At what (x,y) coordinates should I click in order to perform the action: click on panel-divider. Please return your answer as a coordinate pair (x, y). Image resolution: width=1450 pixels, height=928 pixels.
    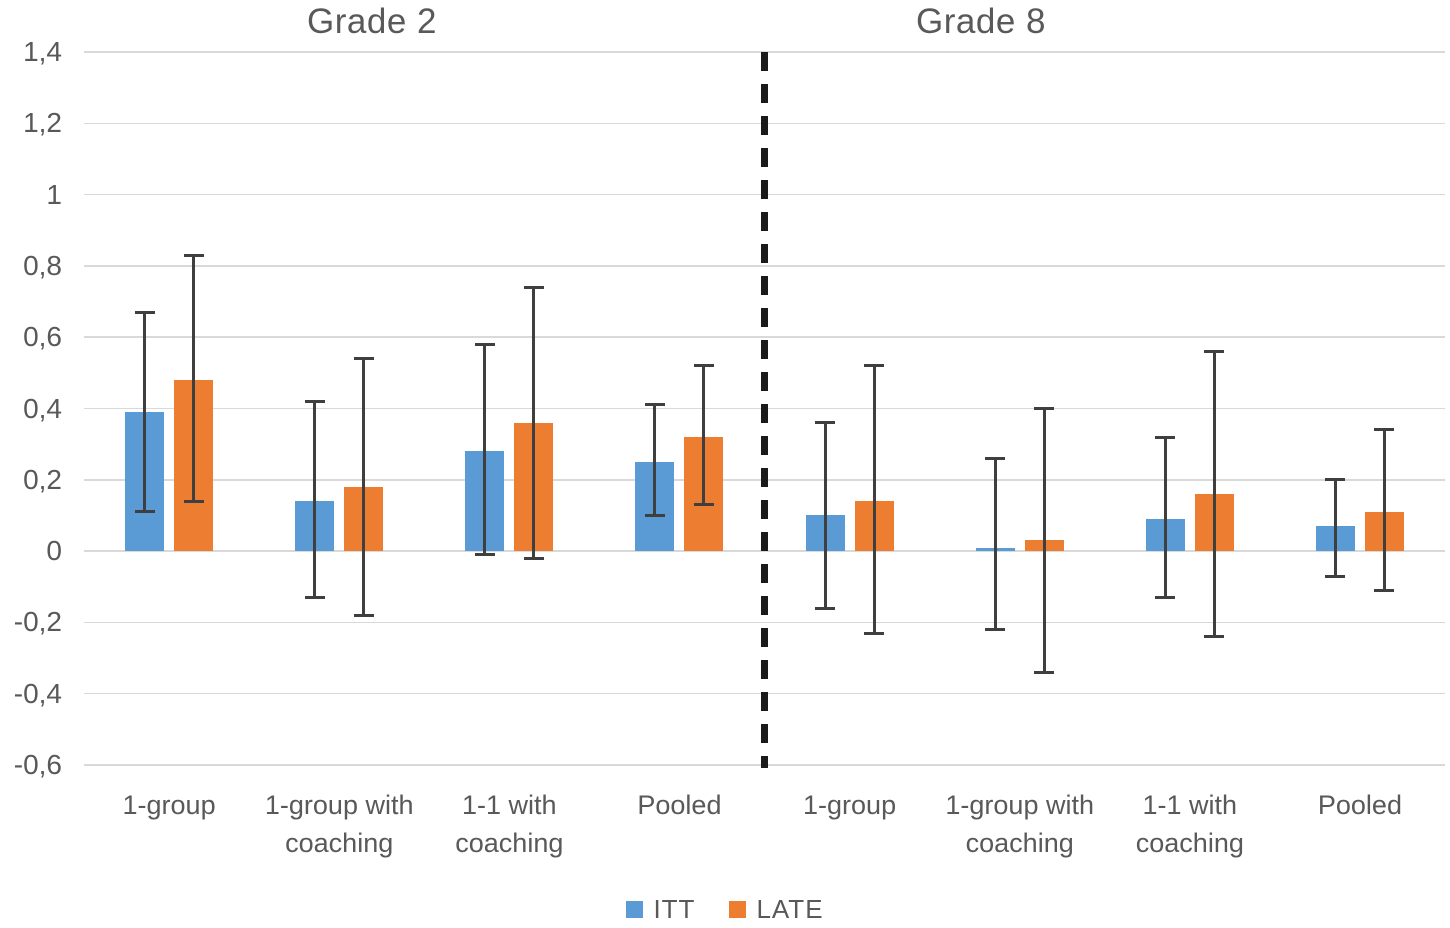
    Looking at the image, I should click on (764, 410).